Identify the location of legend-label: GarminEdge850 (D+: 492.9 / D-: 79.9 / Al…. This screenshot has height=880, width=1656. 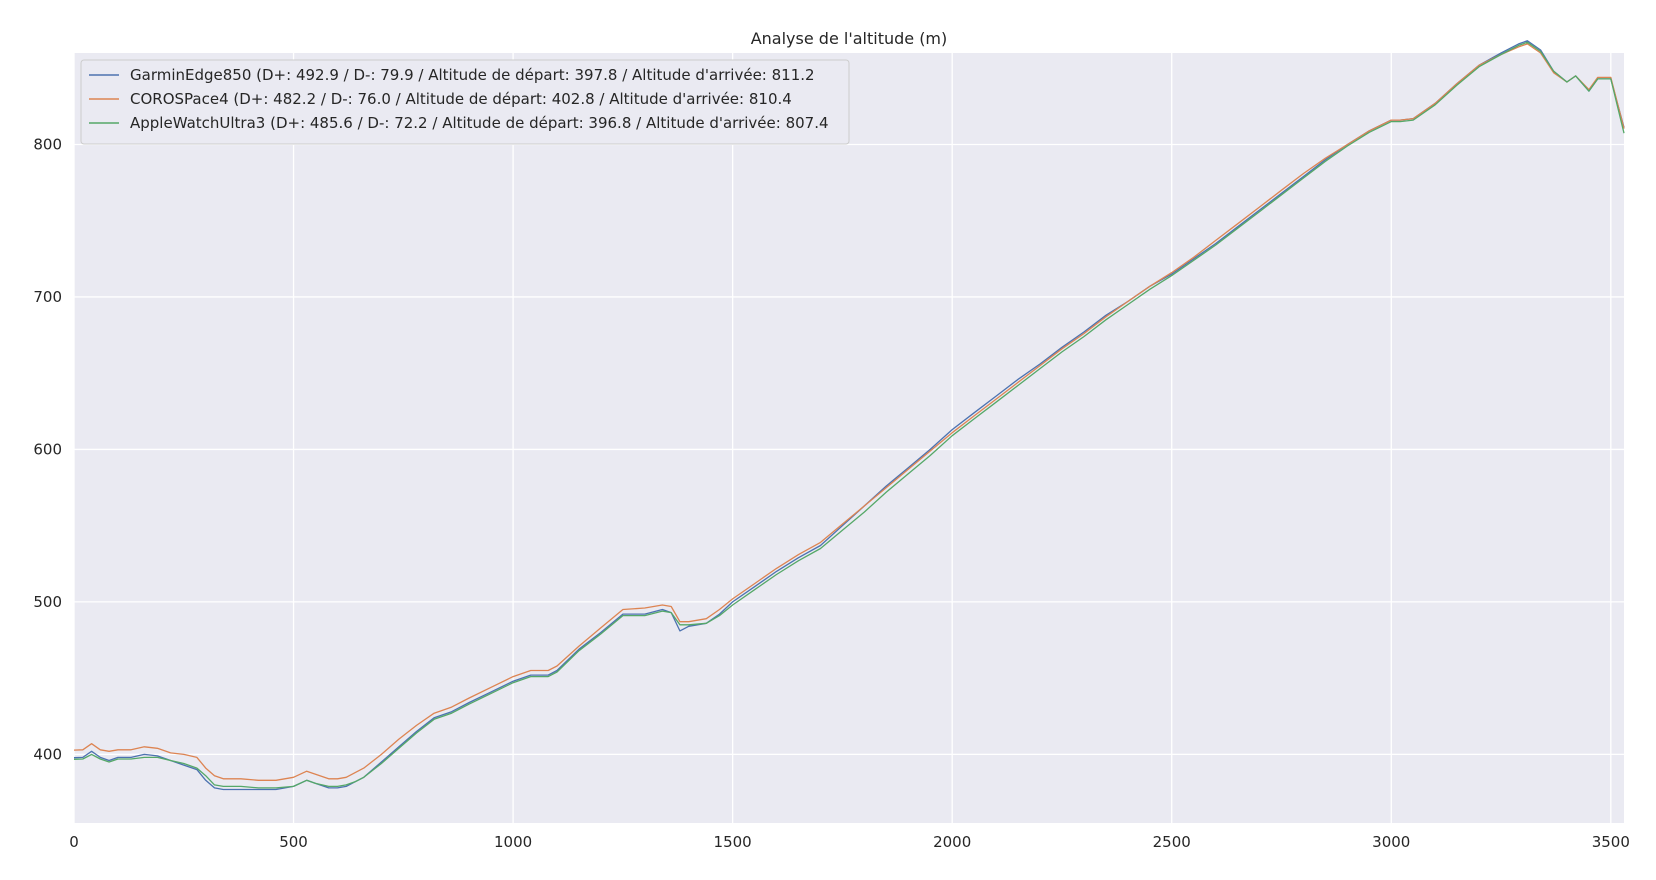
(472, 75).